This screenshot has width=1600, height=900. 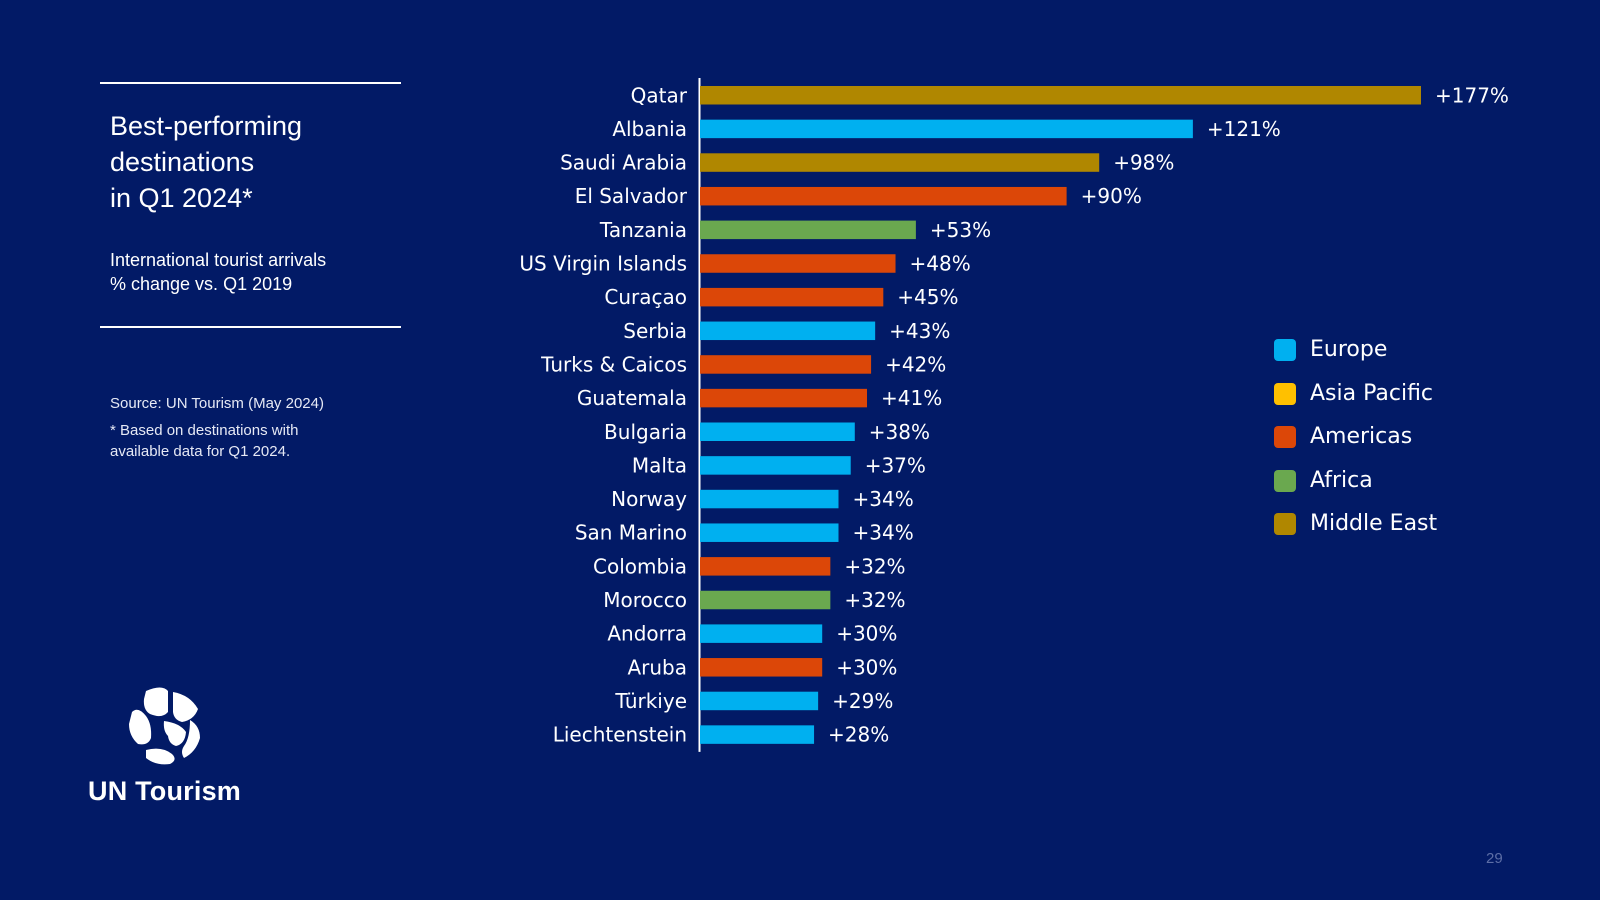 I want to click on category-label: Morocco, so click(x=645, y=600).